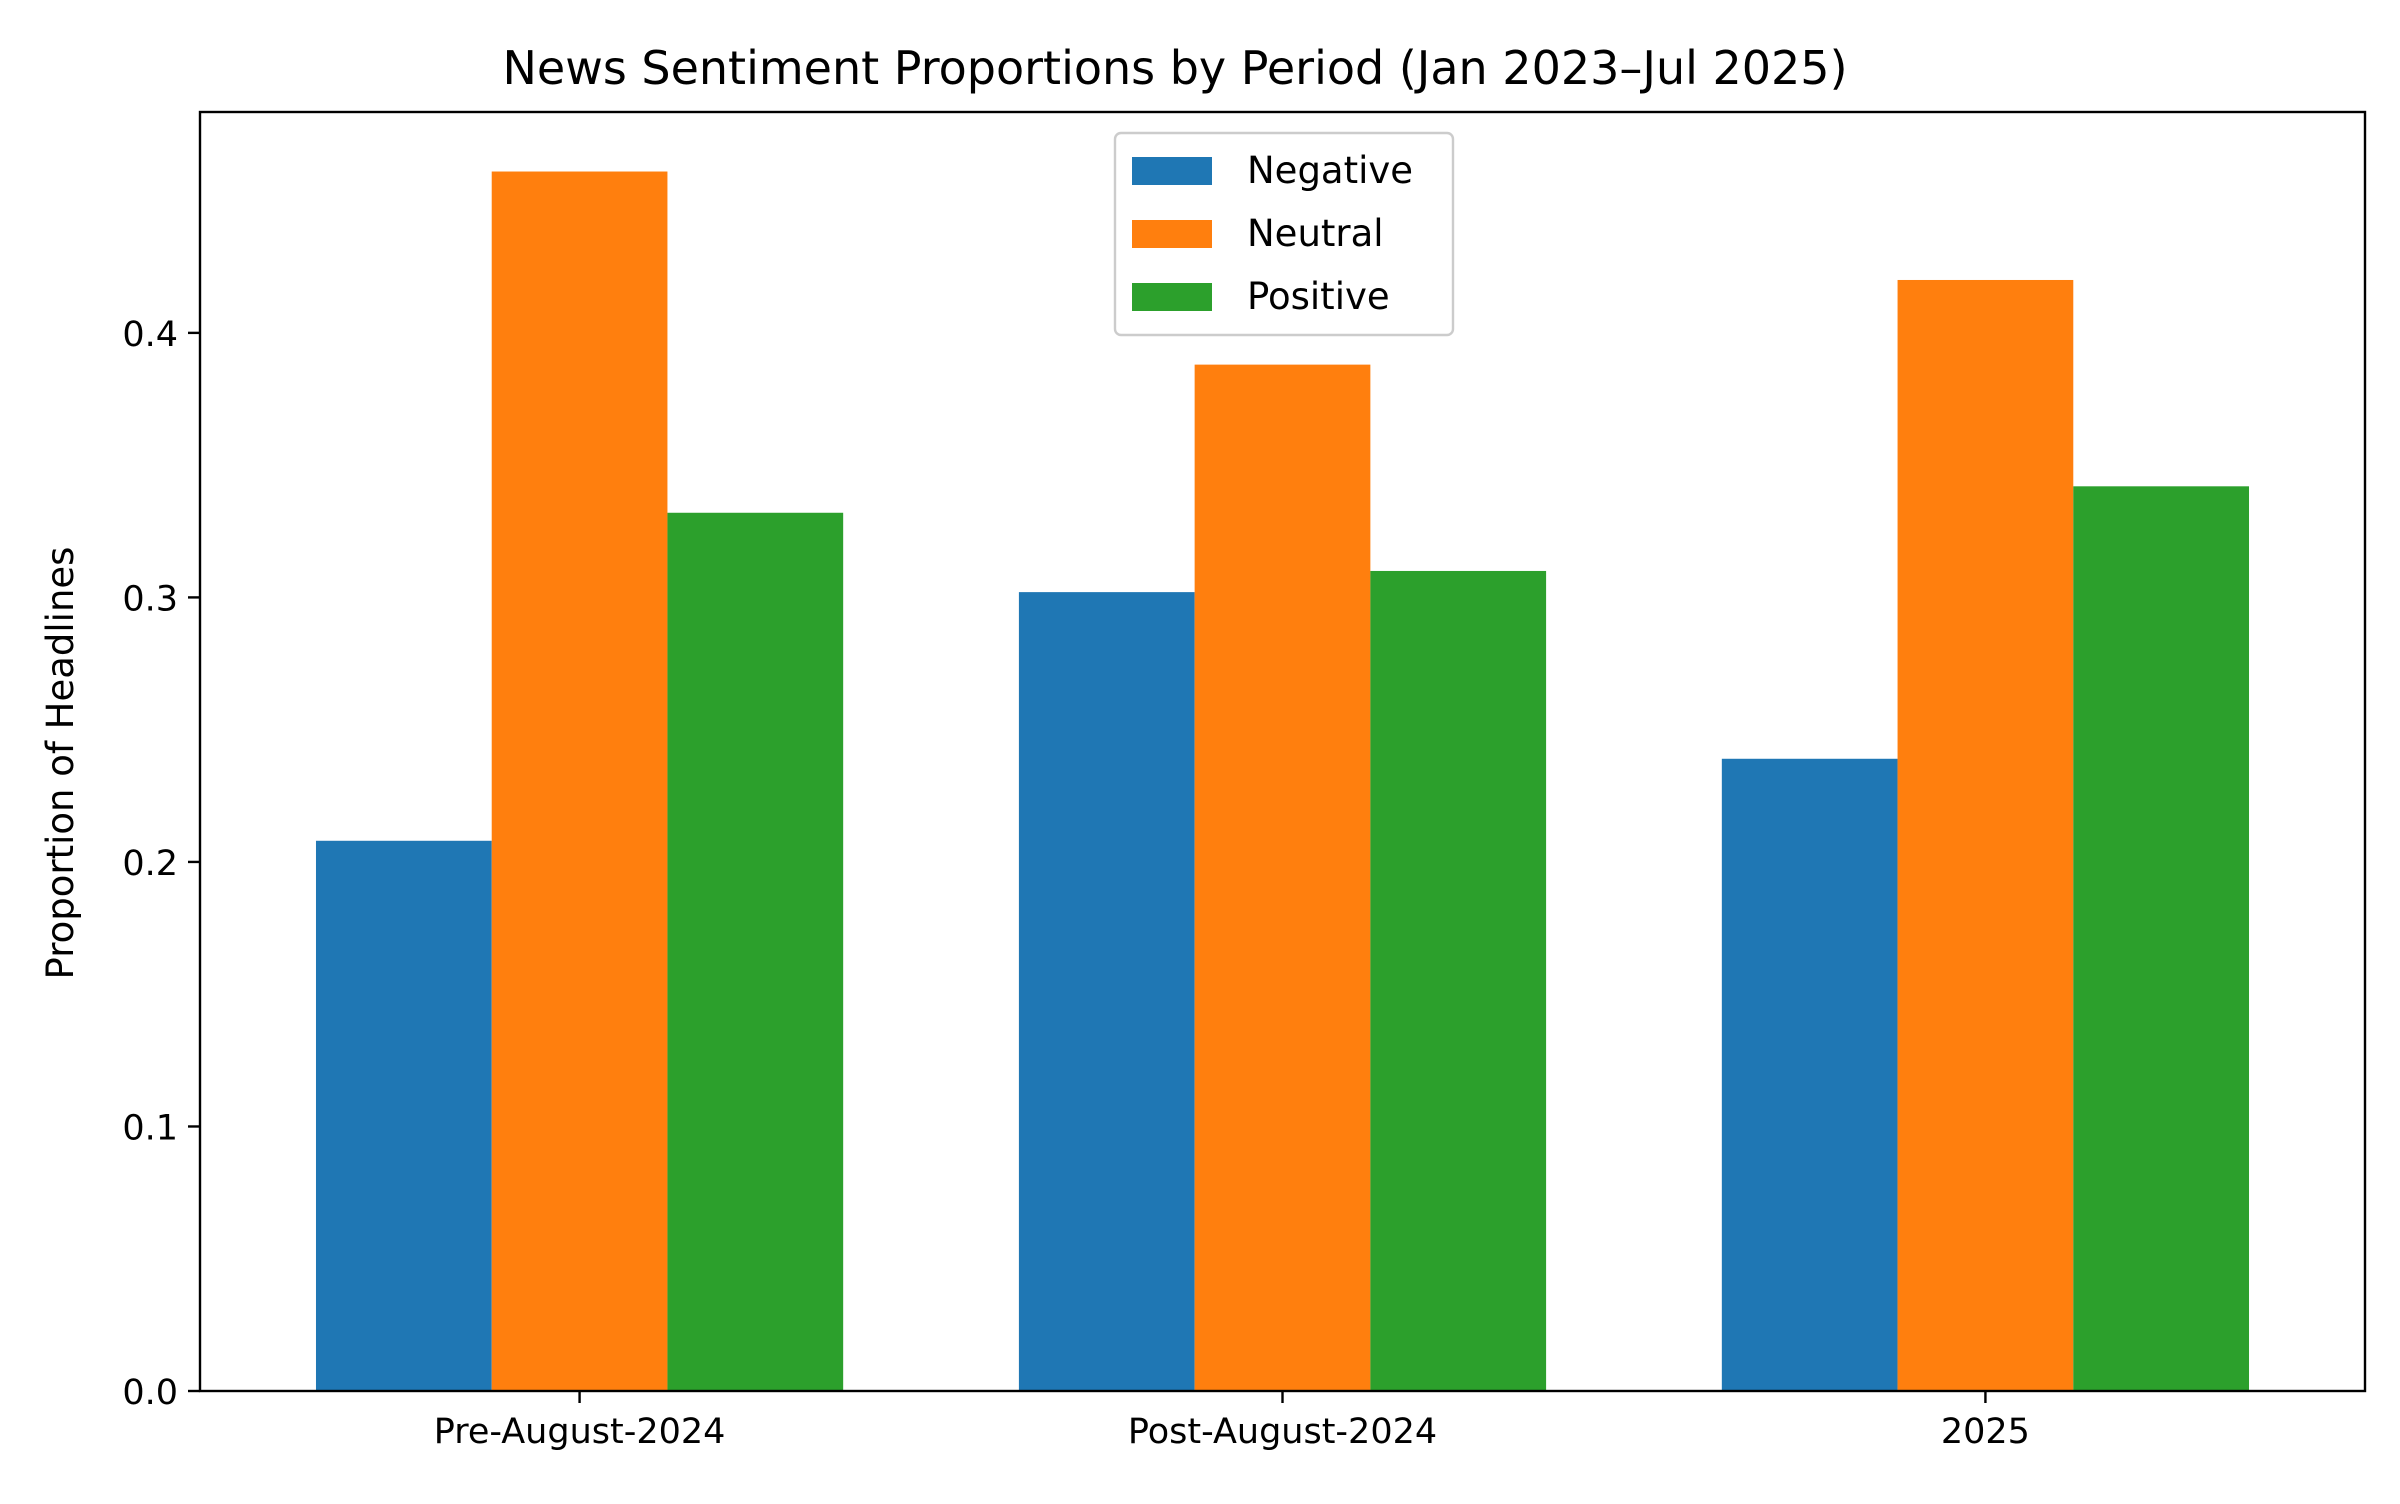 The width and height of the screenshot is (2400, 1504). Describe the element at coordinates (150, 1128) in the screenshot. I see `y-tick-label: 0.1` at that location.